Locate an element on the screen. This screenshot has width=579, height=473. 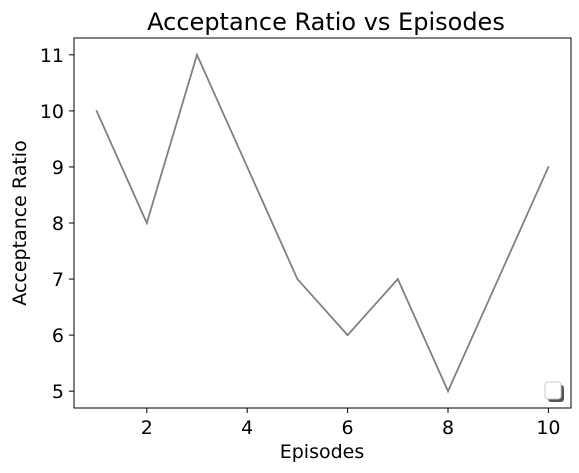
x-tick-label: 2 is located at coordinates (147, 428).